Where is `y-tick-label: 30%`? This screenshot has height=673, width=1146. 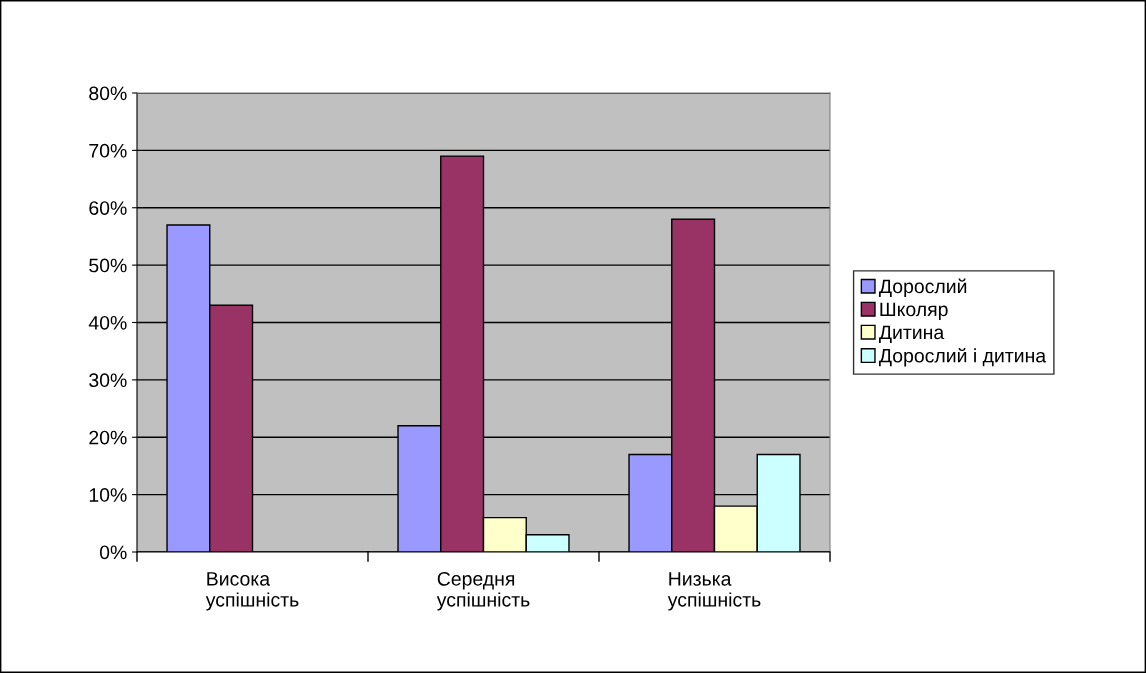
y-tick-label: 30% is located at coordinates (108, 380).